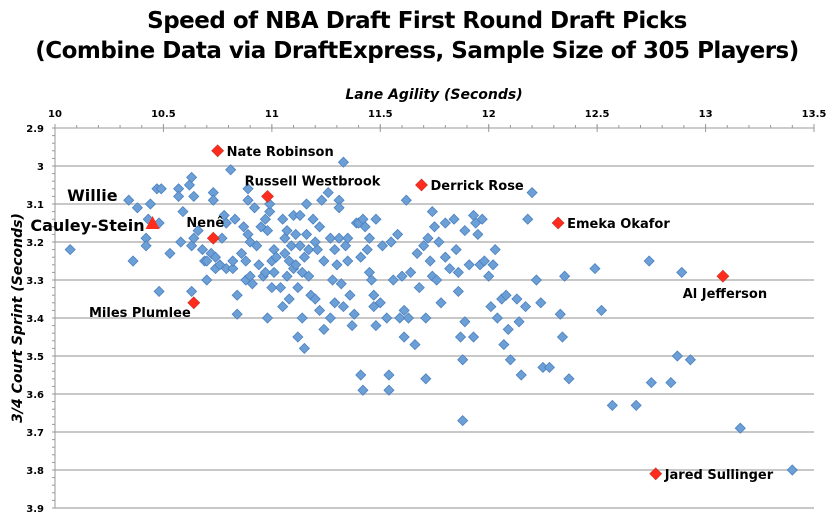  Describe the element at coordinates (489, 114) in the screenshot. I see `x-tick-label: 12` at that location.